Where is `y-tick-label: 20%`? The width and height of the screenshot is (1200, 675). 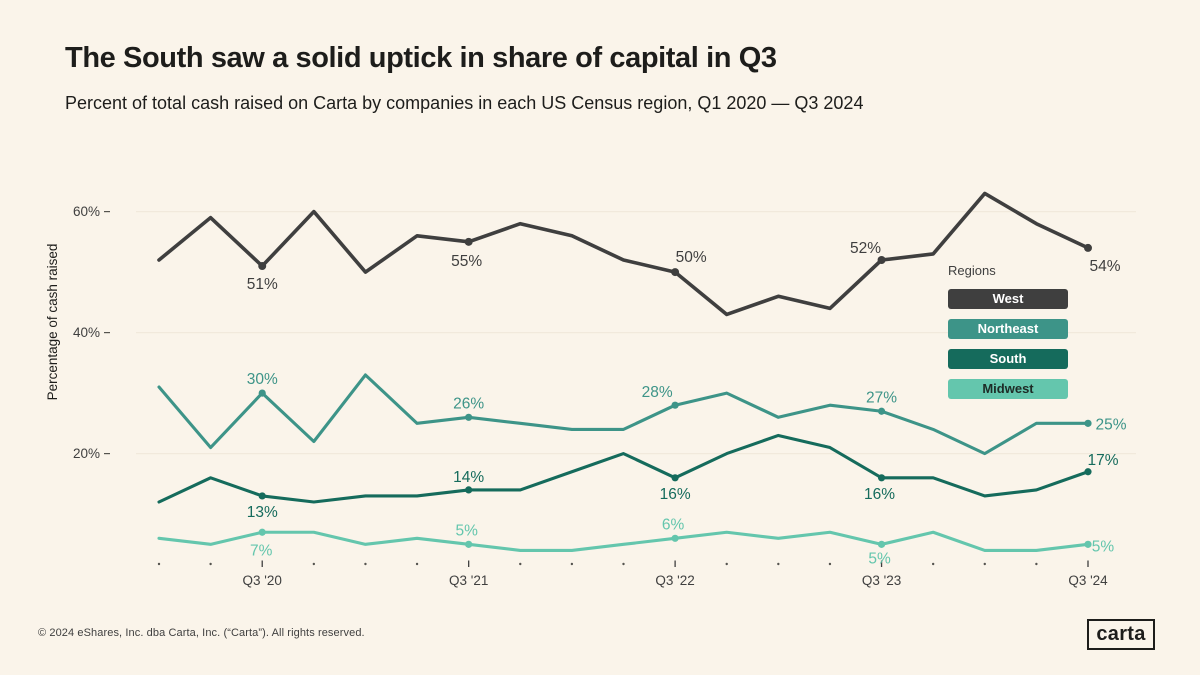
y-tick-label: 20% is located at coordinates (86, 453).